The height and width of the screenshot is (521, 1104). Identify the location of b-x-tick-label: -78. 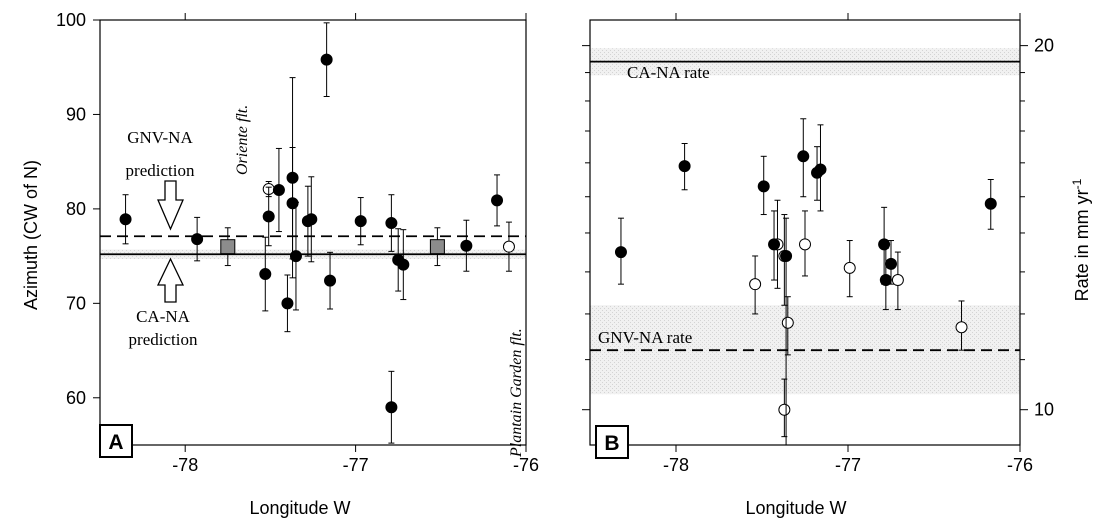
(676, 465).